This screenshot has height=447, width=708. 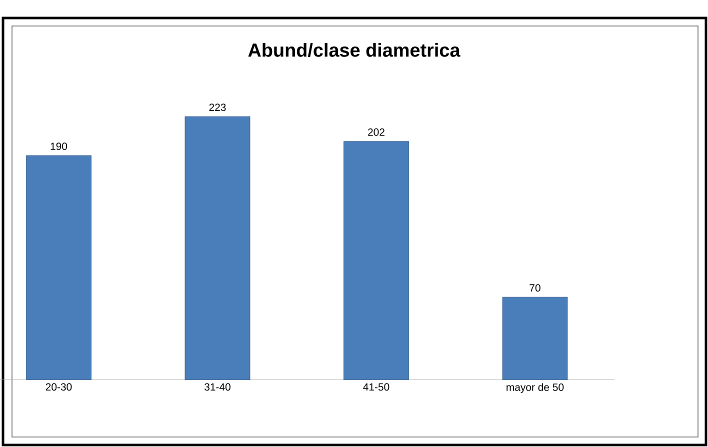 I want to click on x-tick-label: 20-30, so click(x=59, y=387).